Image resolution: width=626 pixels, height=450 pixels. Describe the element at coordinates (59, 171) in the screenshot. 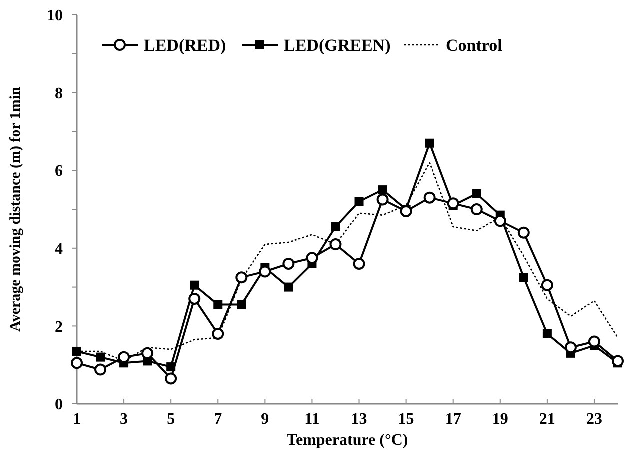

I see `y-tick-label: 6` at that location.